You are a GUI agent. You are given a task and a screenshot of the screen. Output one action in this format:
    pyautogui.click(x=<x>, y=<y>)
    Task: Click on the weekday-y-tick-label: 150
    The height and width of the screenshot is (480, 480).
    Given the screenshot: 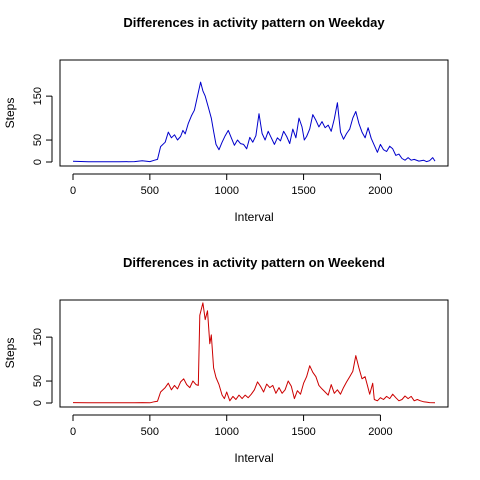 What is the action you would take?
    pyautogui.click(x=38, y=96)
    